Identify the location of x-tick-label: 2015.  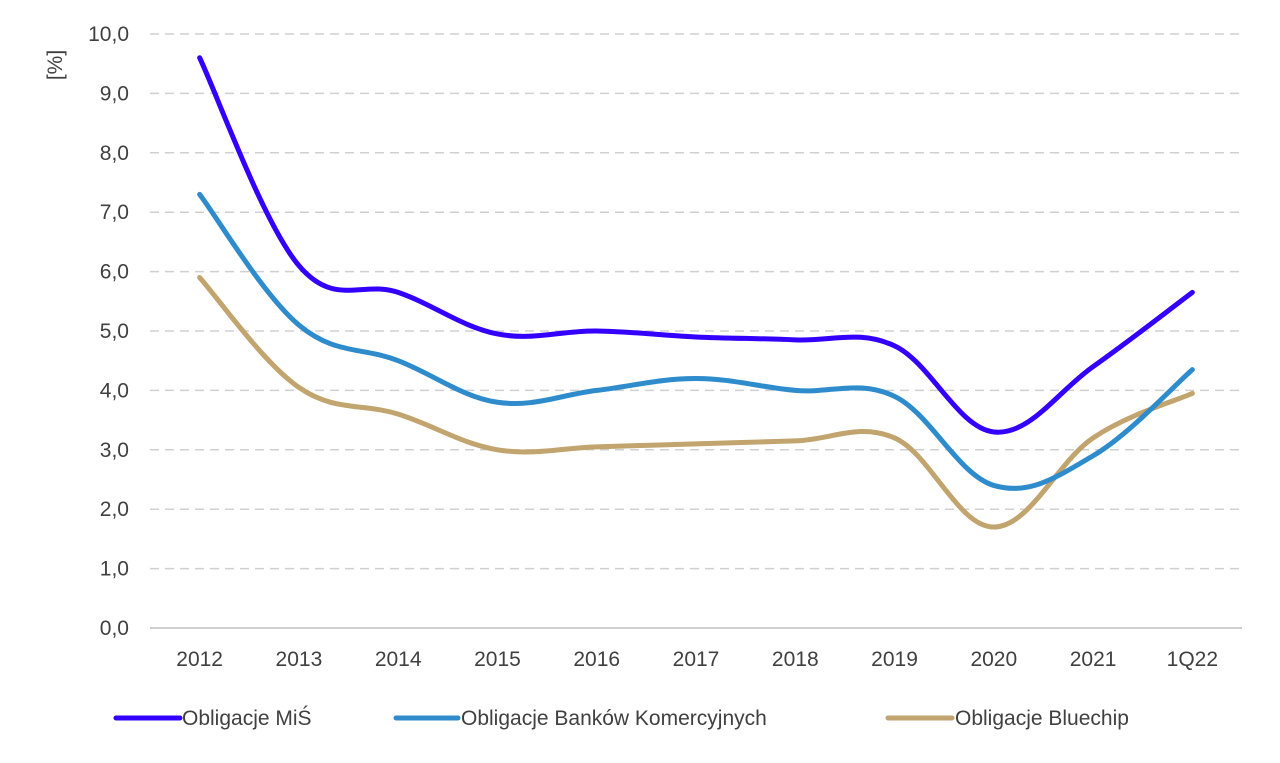
(497, 659).